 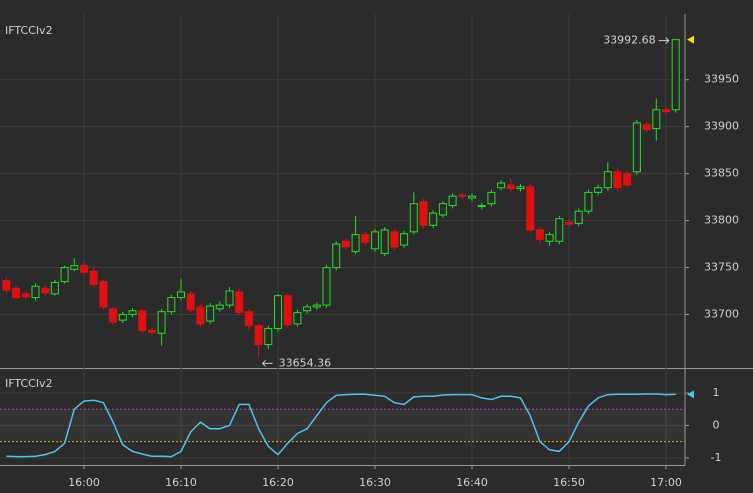 What do you see at coordinates (721, 220) in the screenshot?
I see `y-tick-label: 33800` at bounding box center [721, 220].